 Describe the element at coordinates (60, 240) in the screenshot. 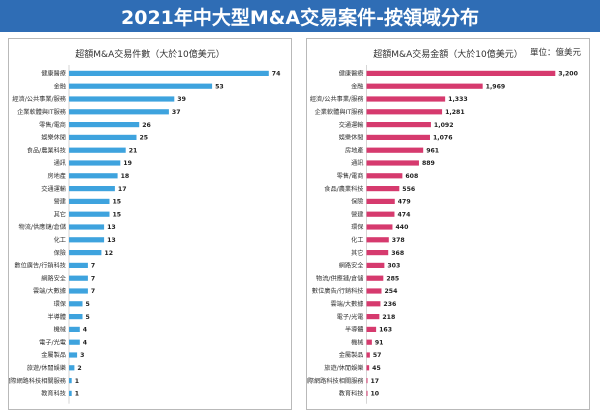

I see `count-category-label: 化工` at that location.